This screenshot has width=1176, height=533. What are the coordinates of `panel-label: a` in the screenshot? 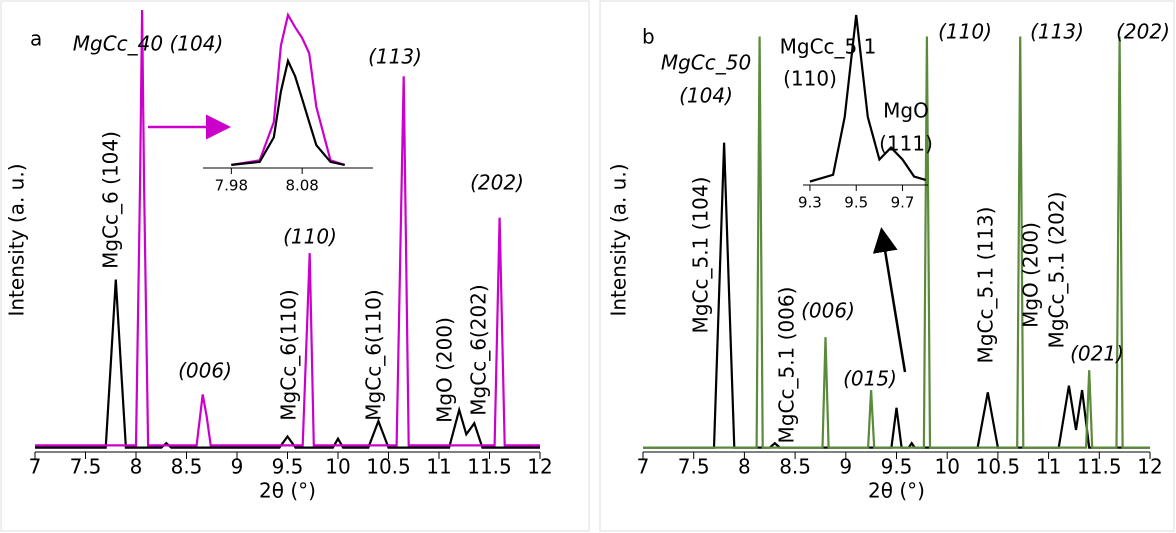 It's located at (36, 39).